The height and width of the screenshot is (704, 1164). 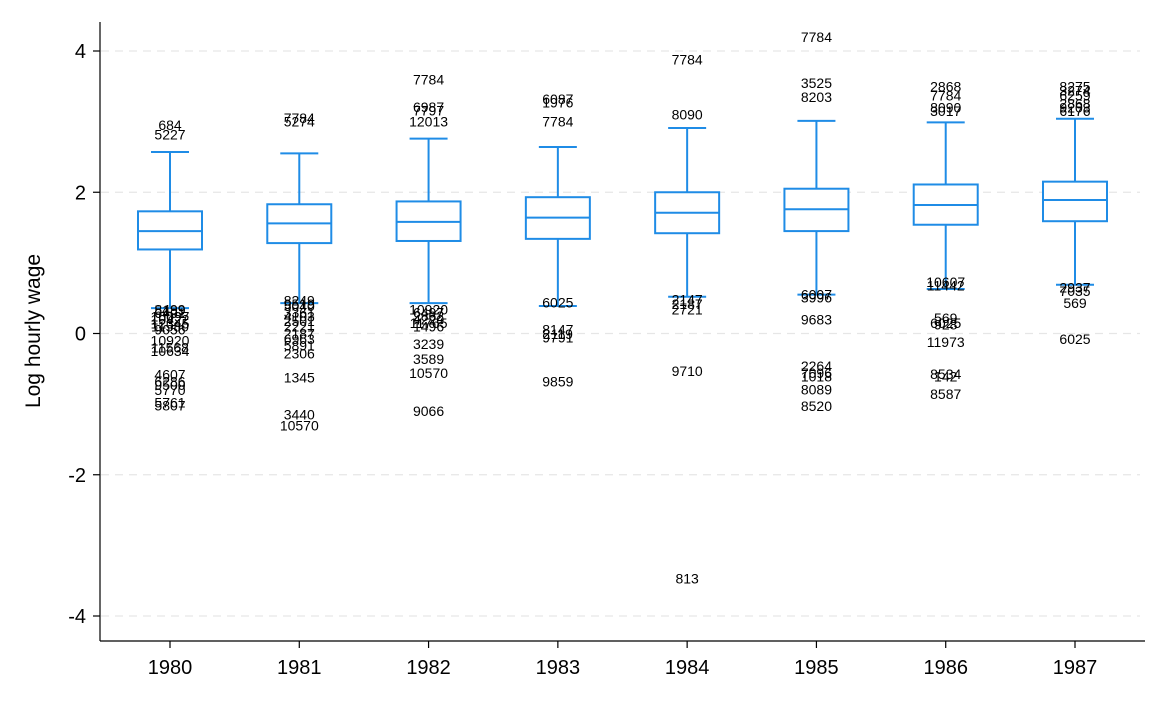 What do you see at coordinates (428, 312) in the screenshot?
I see `outlier-label: 6497` at bounding box center [428, 312].